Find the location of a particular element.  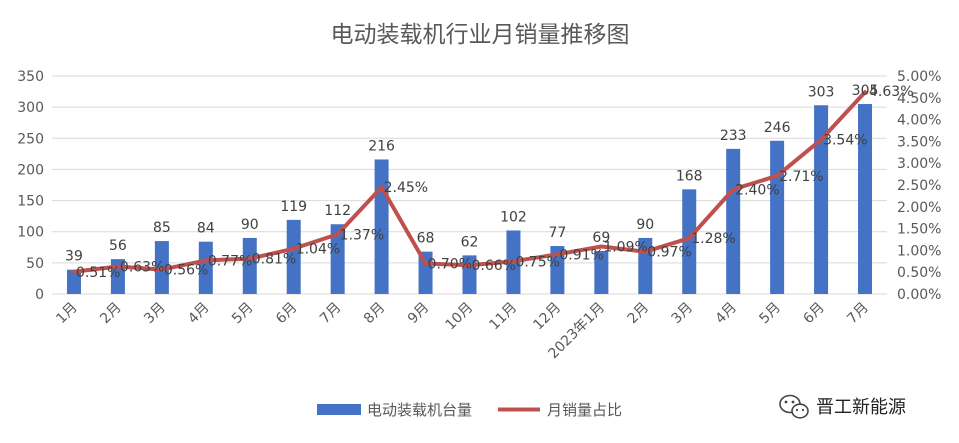

y-right-tick-label: 0.00% is located at coordinates (919, 295).